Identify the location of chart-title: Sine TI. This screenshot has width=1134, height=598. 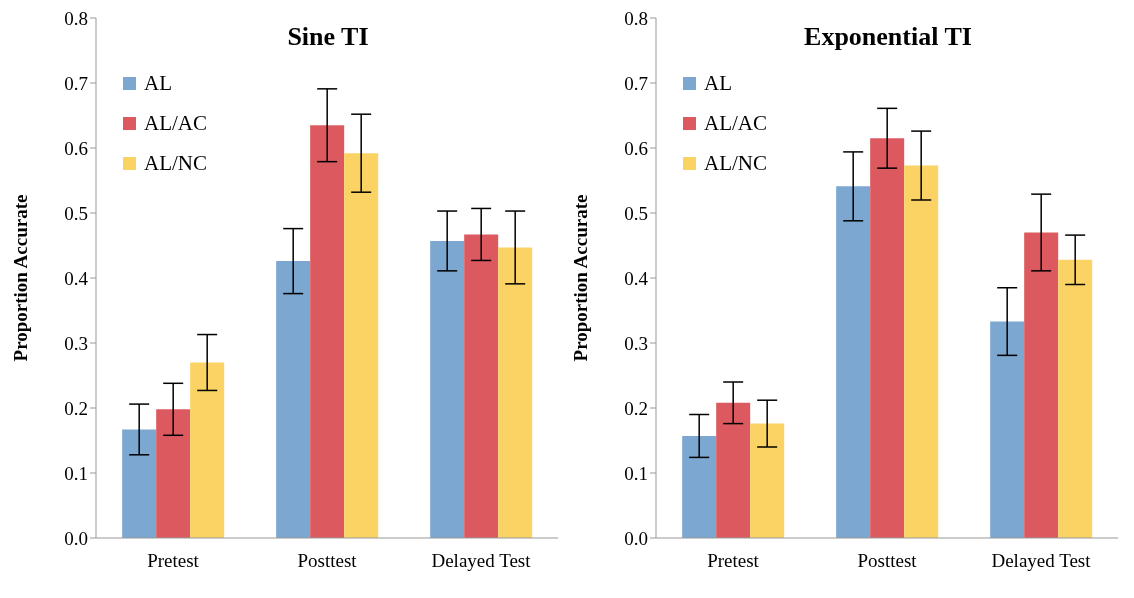
(328, 37).